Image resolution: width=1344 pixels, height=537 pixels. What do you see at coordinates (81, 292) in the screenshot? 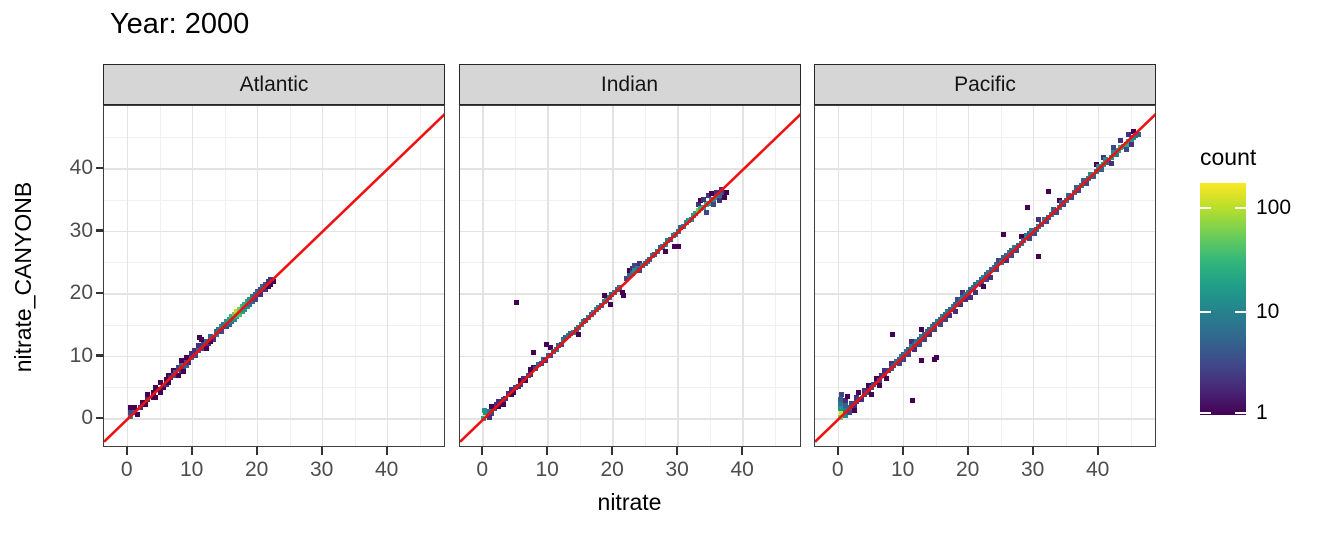
I see `y-tick-label: 20` at bounding box center [81, 292].